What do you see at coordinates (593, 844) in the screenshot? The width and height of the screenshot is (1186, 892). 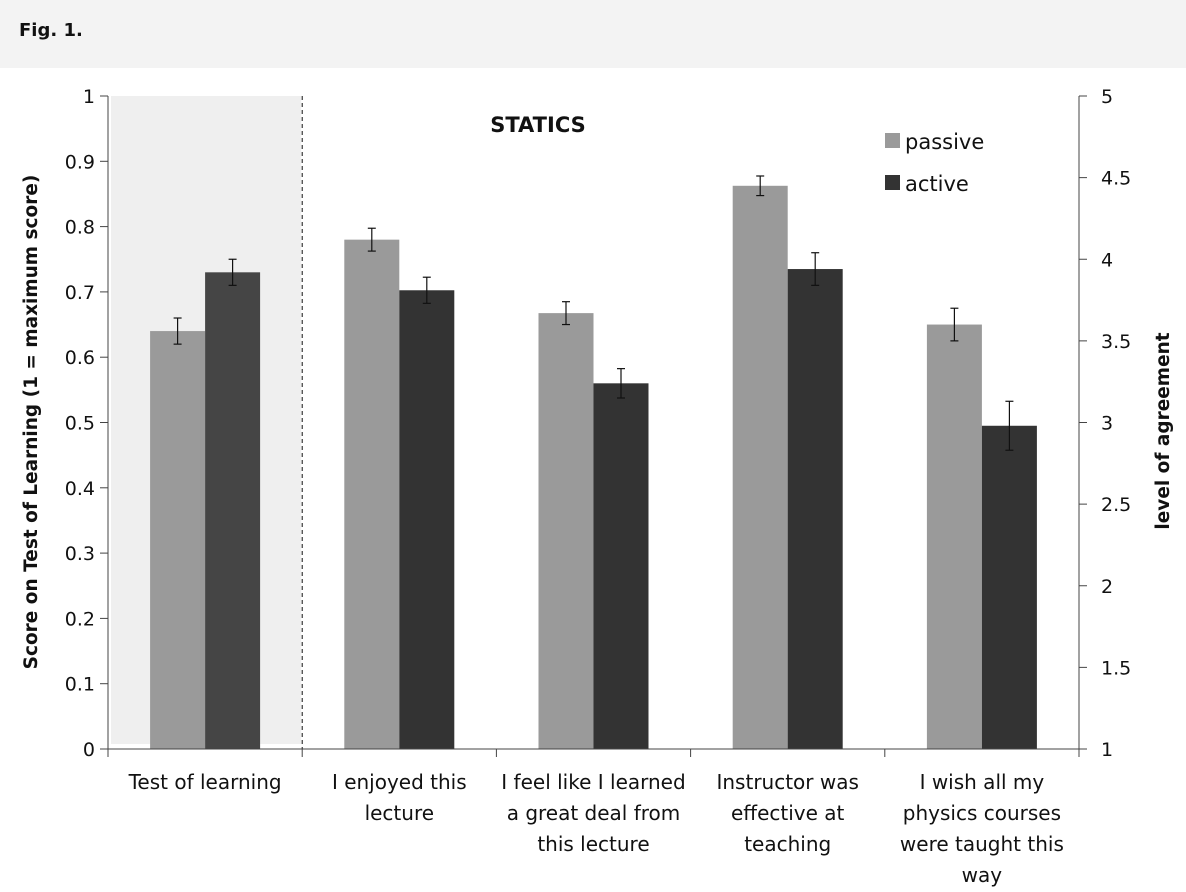 I see `category-label-2-2: this lecture` at bounding box center [593, 844].